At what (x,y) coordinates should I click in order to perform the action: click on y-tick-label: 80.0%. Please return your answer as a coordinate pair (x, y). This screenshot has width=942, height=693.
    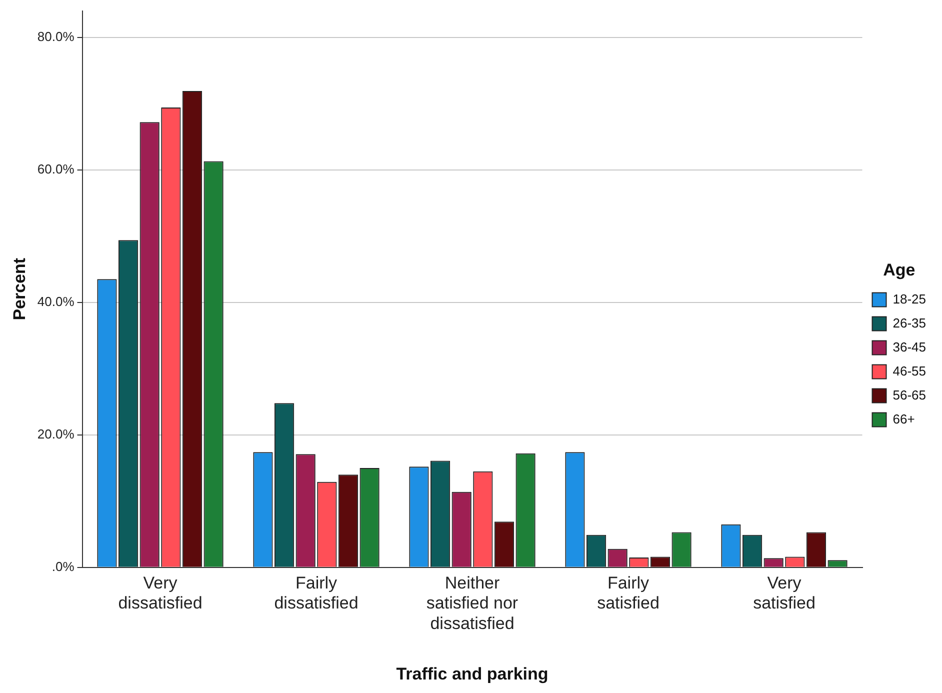
    Looking at the image, I should click on (56, 36).